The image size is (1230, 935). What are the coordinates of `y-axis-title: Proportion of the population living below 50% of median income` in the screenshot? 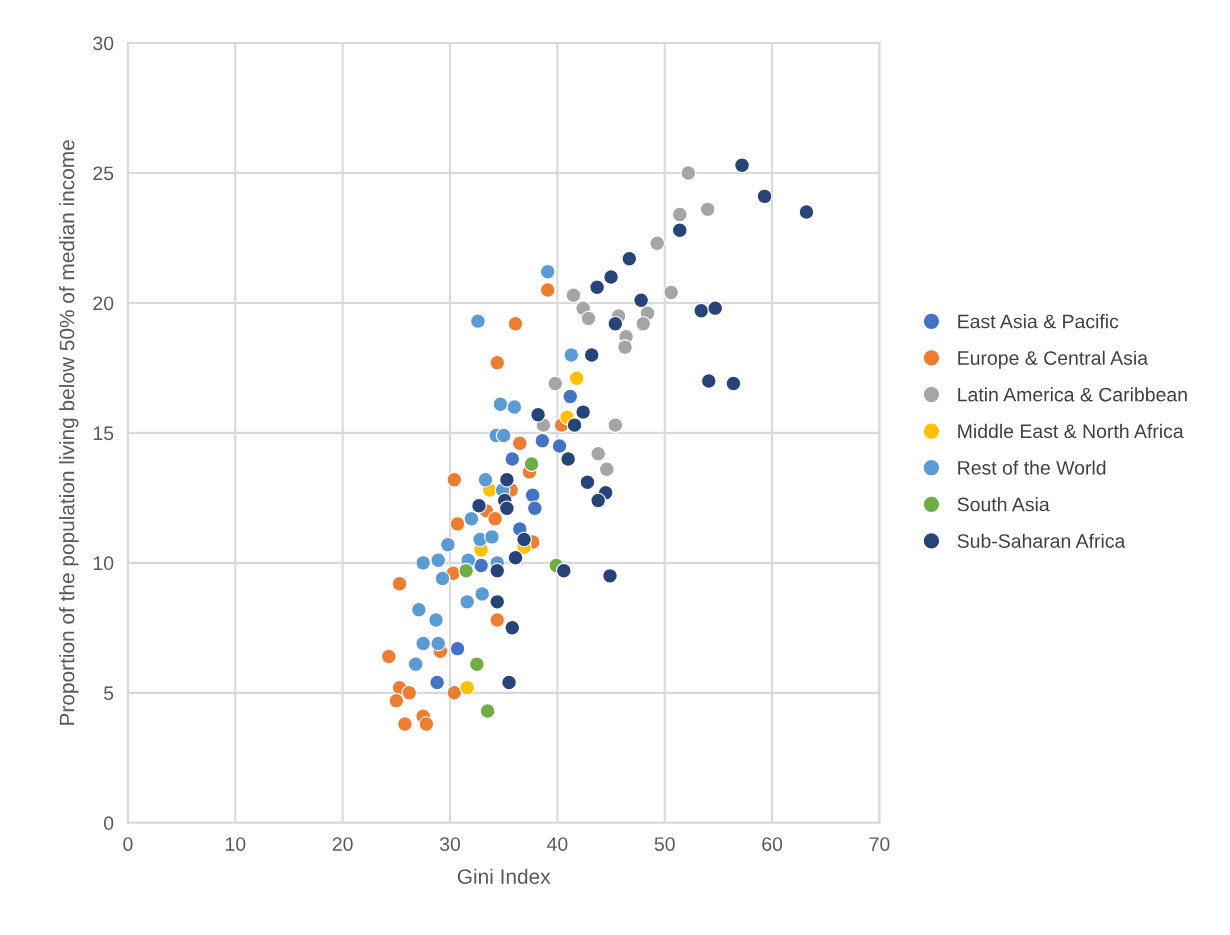 It's located at (69, 432).